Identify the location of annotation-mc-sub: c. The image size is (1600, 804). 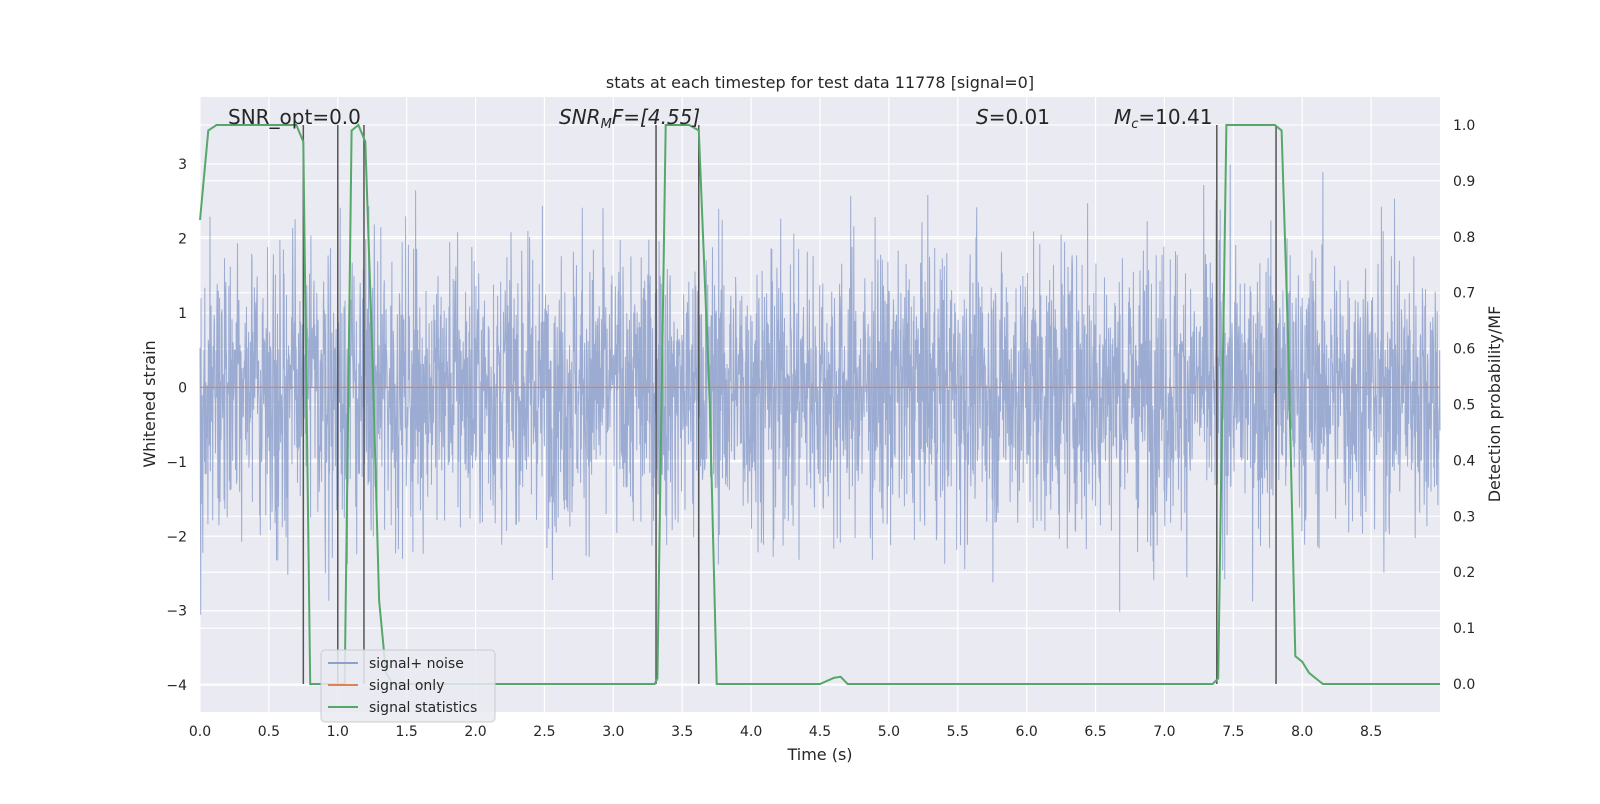
(1134, 124).